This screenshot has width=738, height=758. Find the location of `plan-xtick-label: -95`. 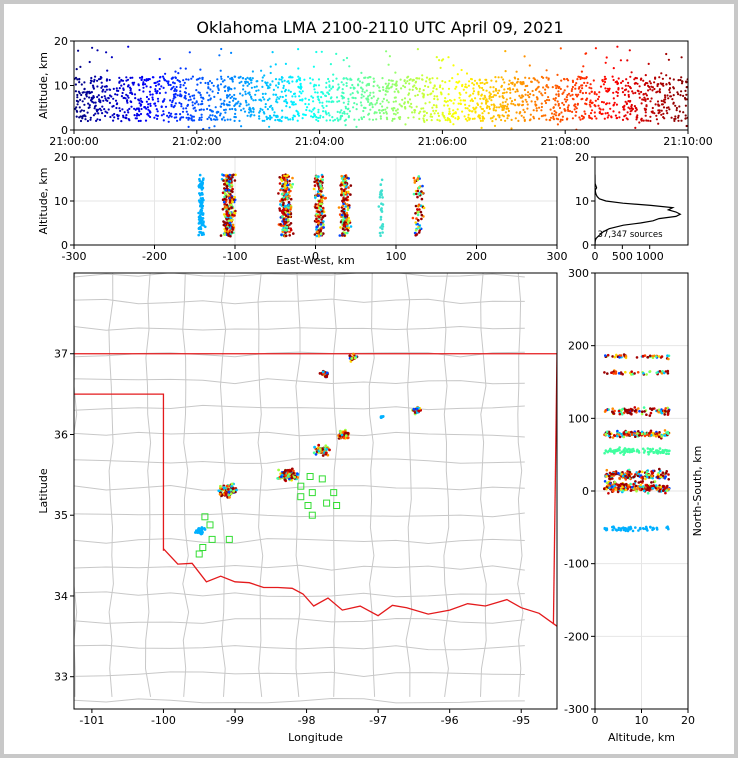

plan-xtick-label: -95 is located at coordinates (521, 720).